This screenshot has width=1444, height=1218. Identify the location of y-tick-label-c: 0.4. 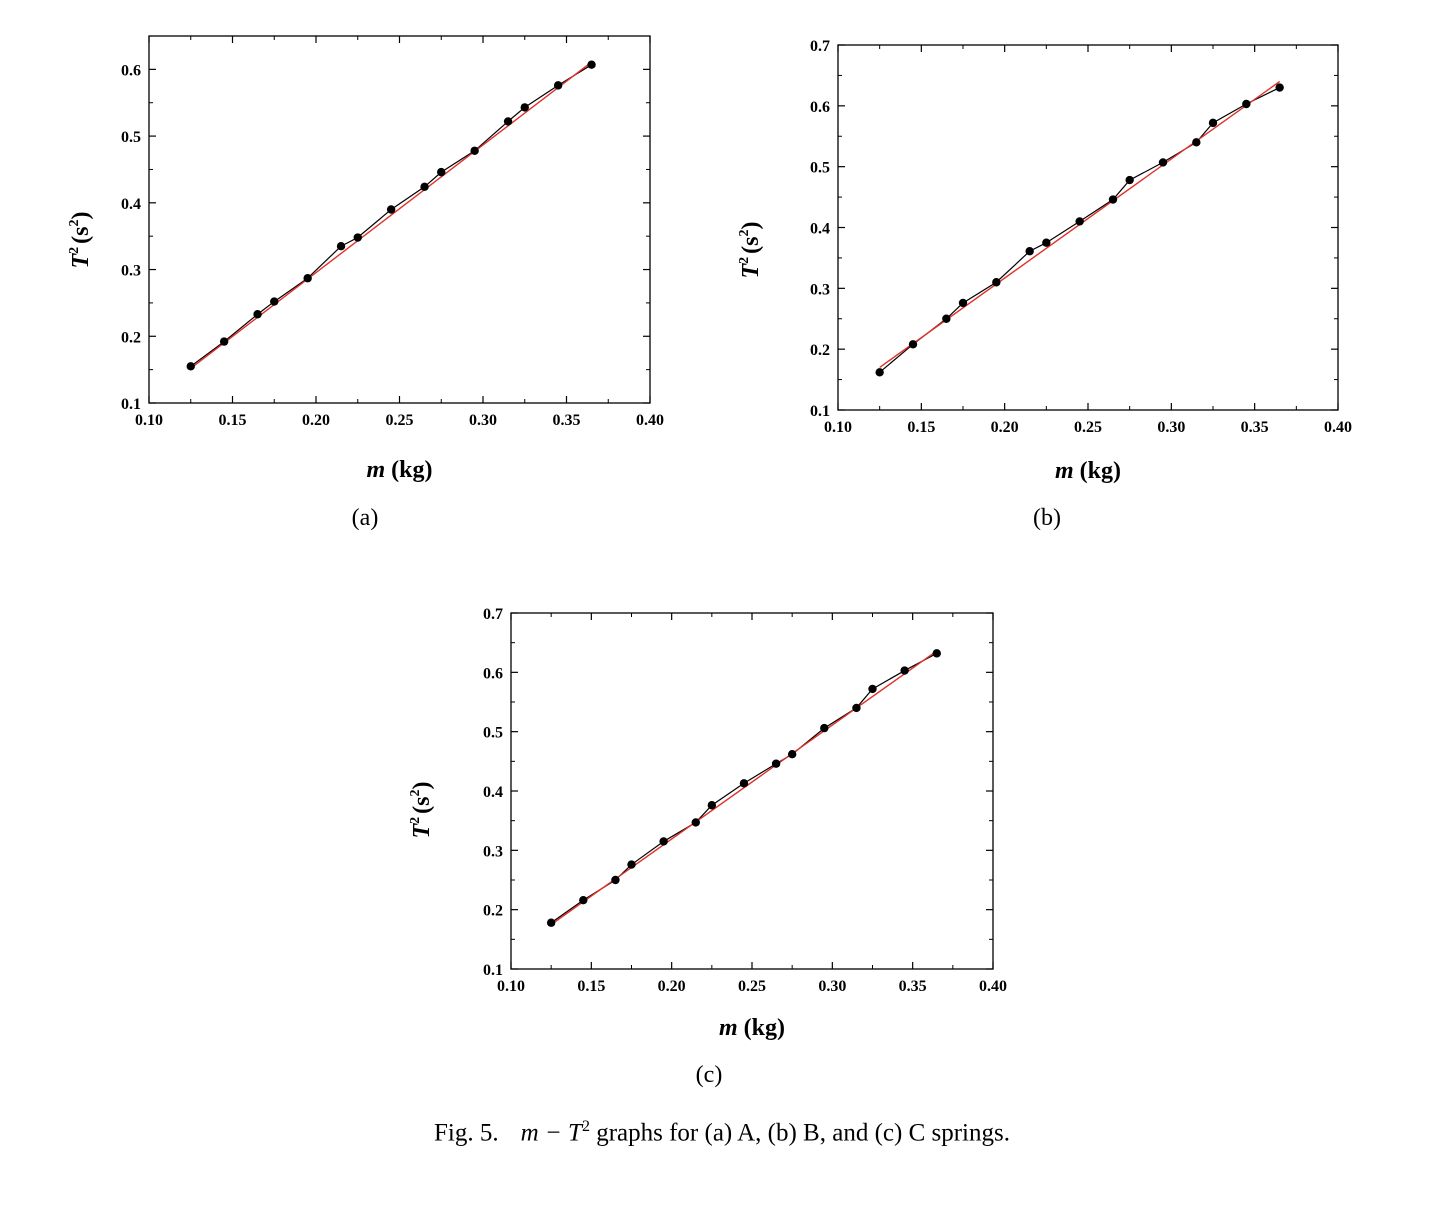
(493, 792).